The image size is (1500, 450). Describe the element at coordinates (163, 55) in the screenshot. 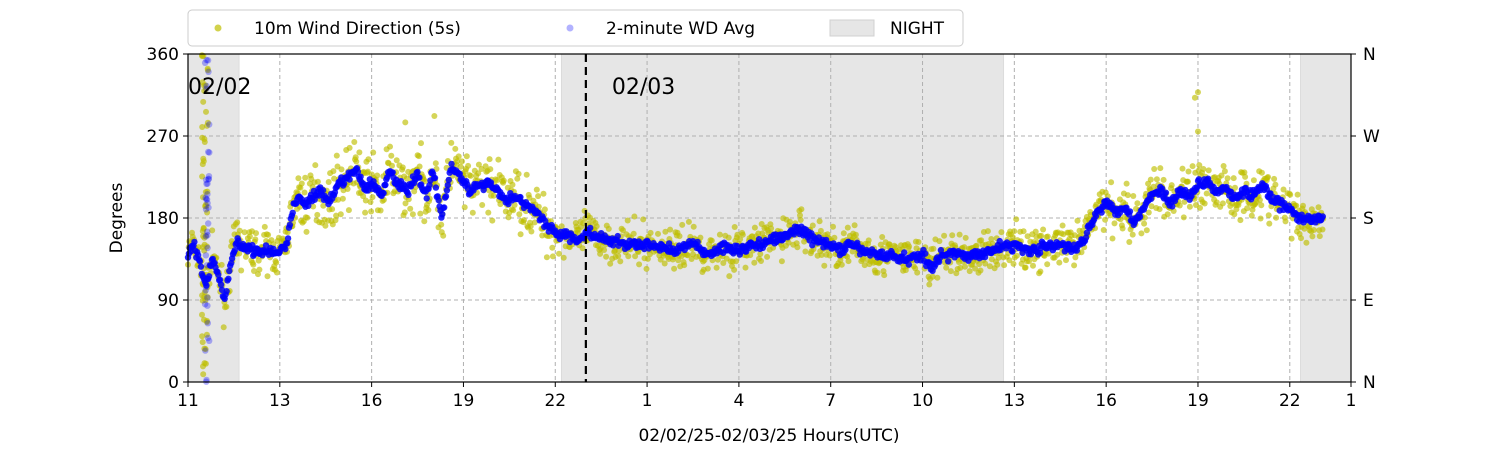

I see `y-tick-label: 360` at that location.